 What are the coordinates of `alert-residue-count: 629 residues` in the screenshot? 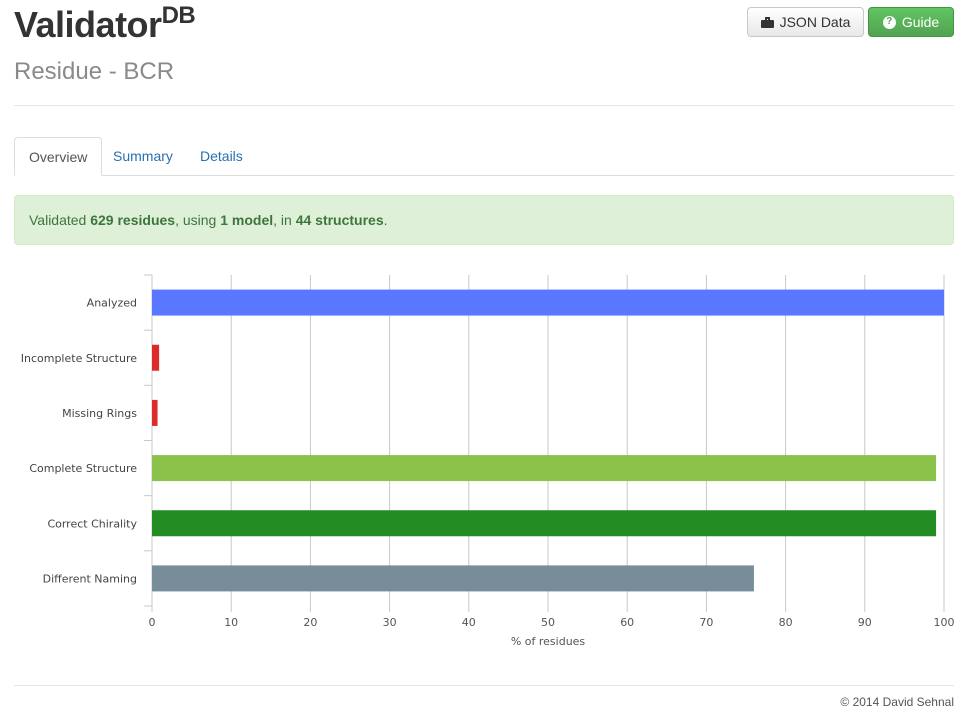 It's located at (133, 220).